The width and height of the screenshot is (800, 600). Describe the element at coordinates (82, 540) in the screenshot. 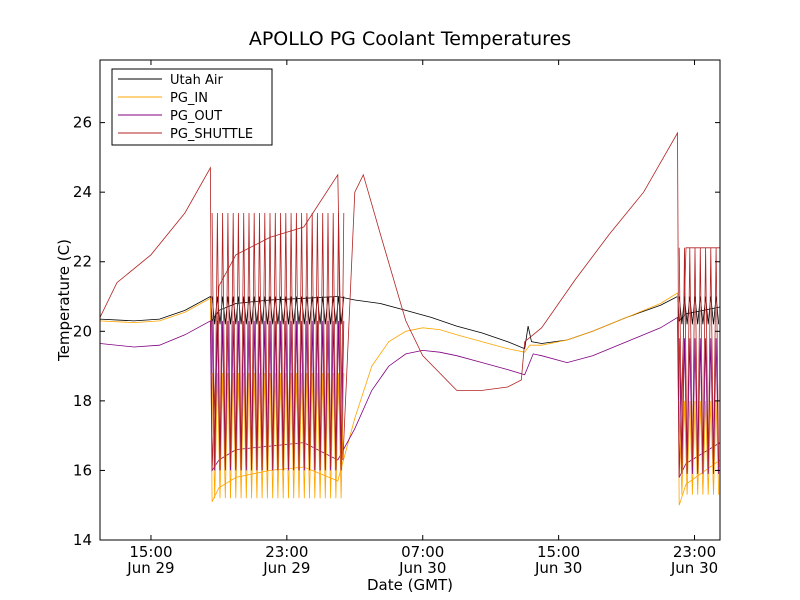

I see `y-tick-label: 14` at that location.